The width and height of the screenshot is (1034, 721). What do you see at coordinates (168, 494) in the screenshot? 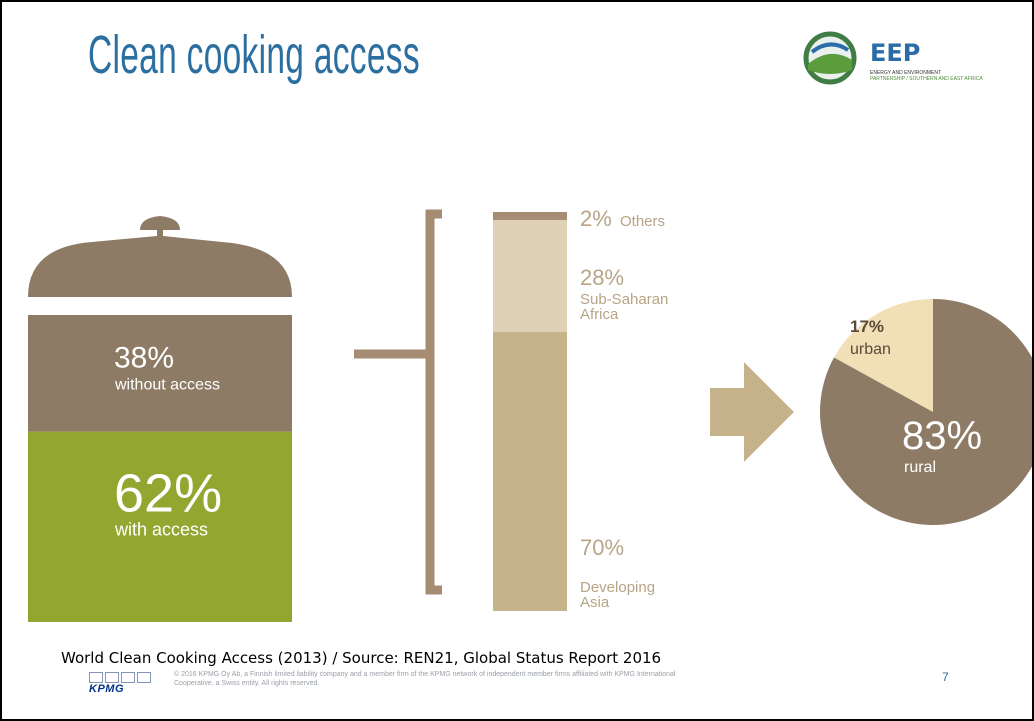
I see `pot-segment-value: 62%` at bounding box center [168, 494].